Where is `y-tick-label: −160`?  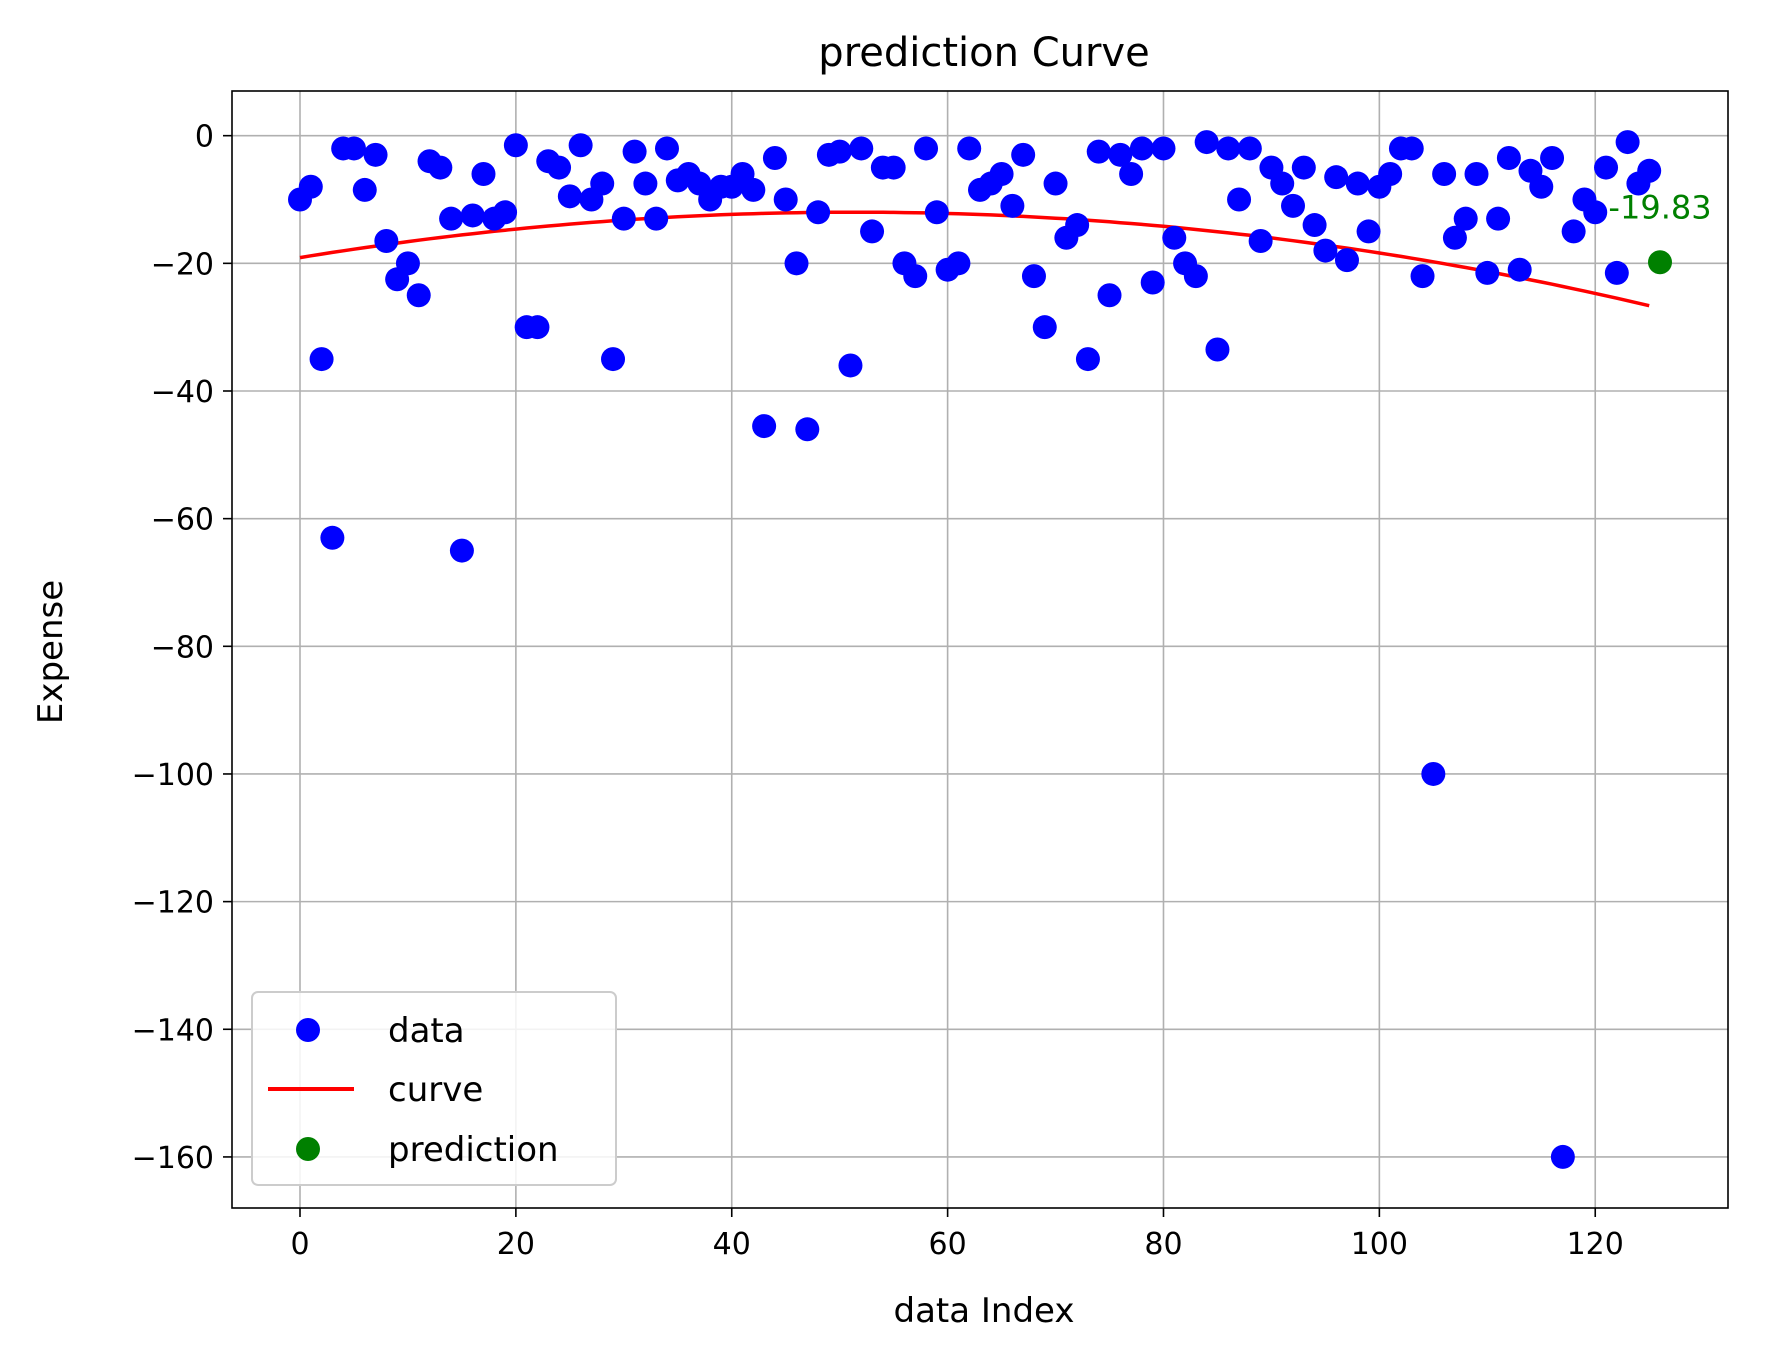
y-tick-label: −160 is located at coordinates (173, 1158).